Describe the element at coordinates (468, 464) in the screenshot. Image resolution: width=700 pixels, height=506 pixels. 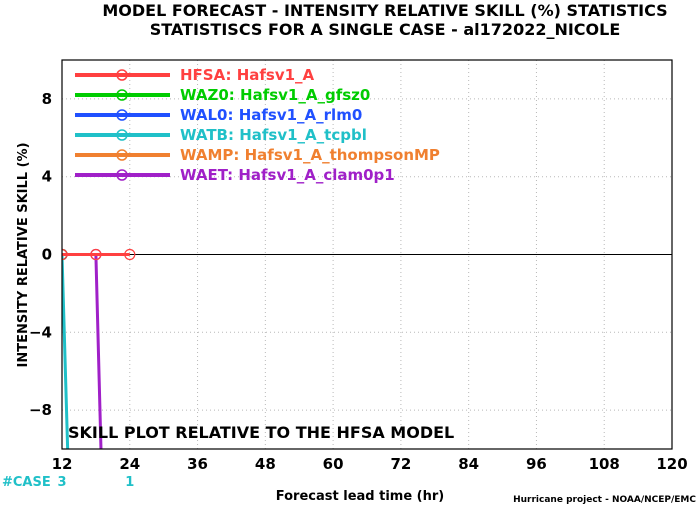
I see `x-tick-label: 84` at that location.